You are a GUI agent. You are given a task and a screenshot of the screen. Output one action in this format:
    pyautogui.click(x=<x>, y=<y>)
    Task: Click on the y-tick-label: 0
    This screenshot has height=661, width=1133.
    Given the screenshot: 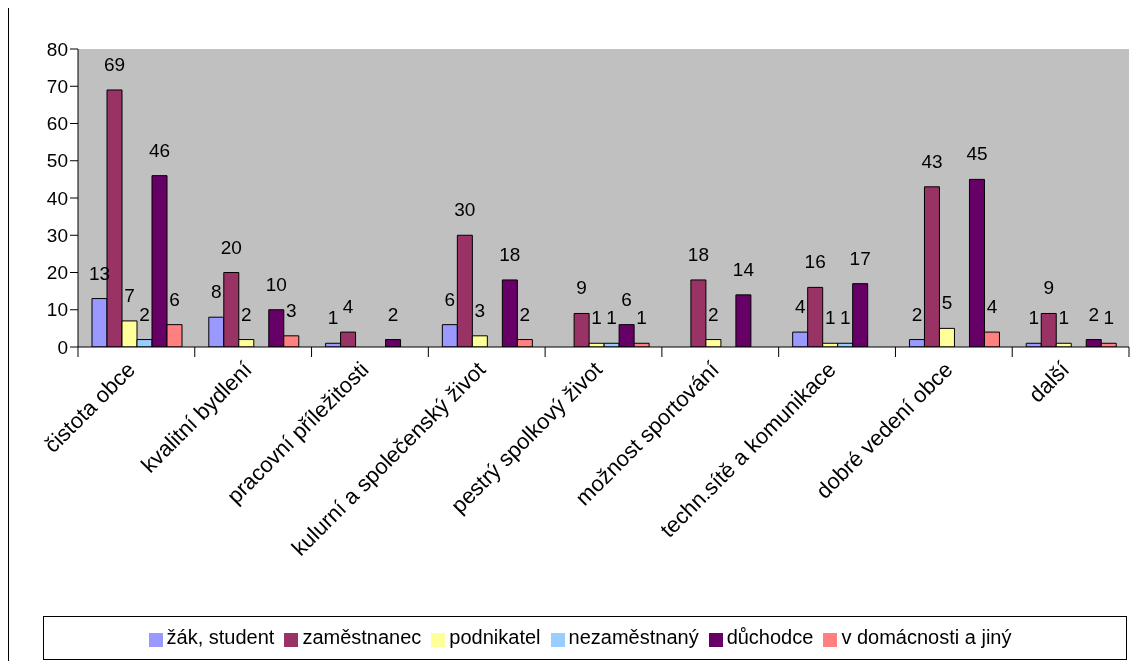 What is the action you would take?
    pyautogui.click(x=62, y=347)
    